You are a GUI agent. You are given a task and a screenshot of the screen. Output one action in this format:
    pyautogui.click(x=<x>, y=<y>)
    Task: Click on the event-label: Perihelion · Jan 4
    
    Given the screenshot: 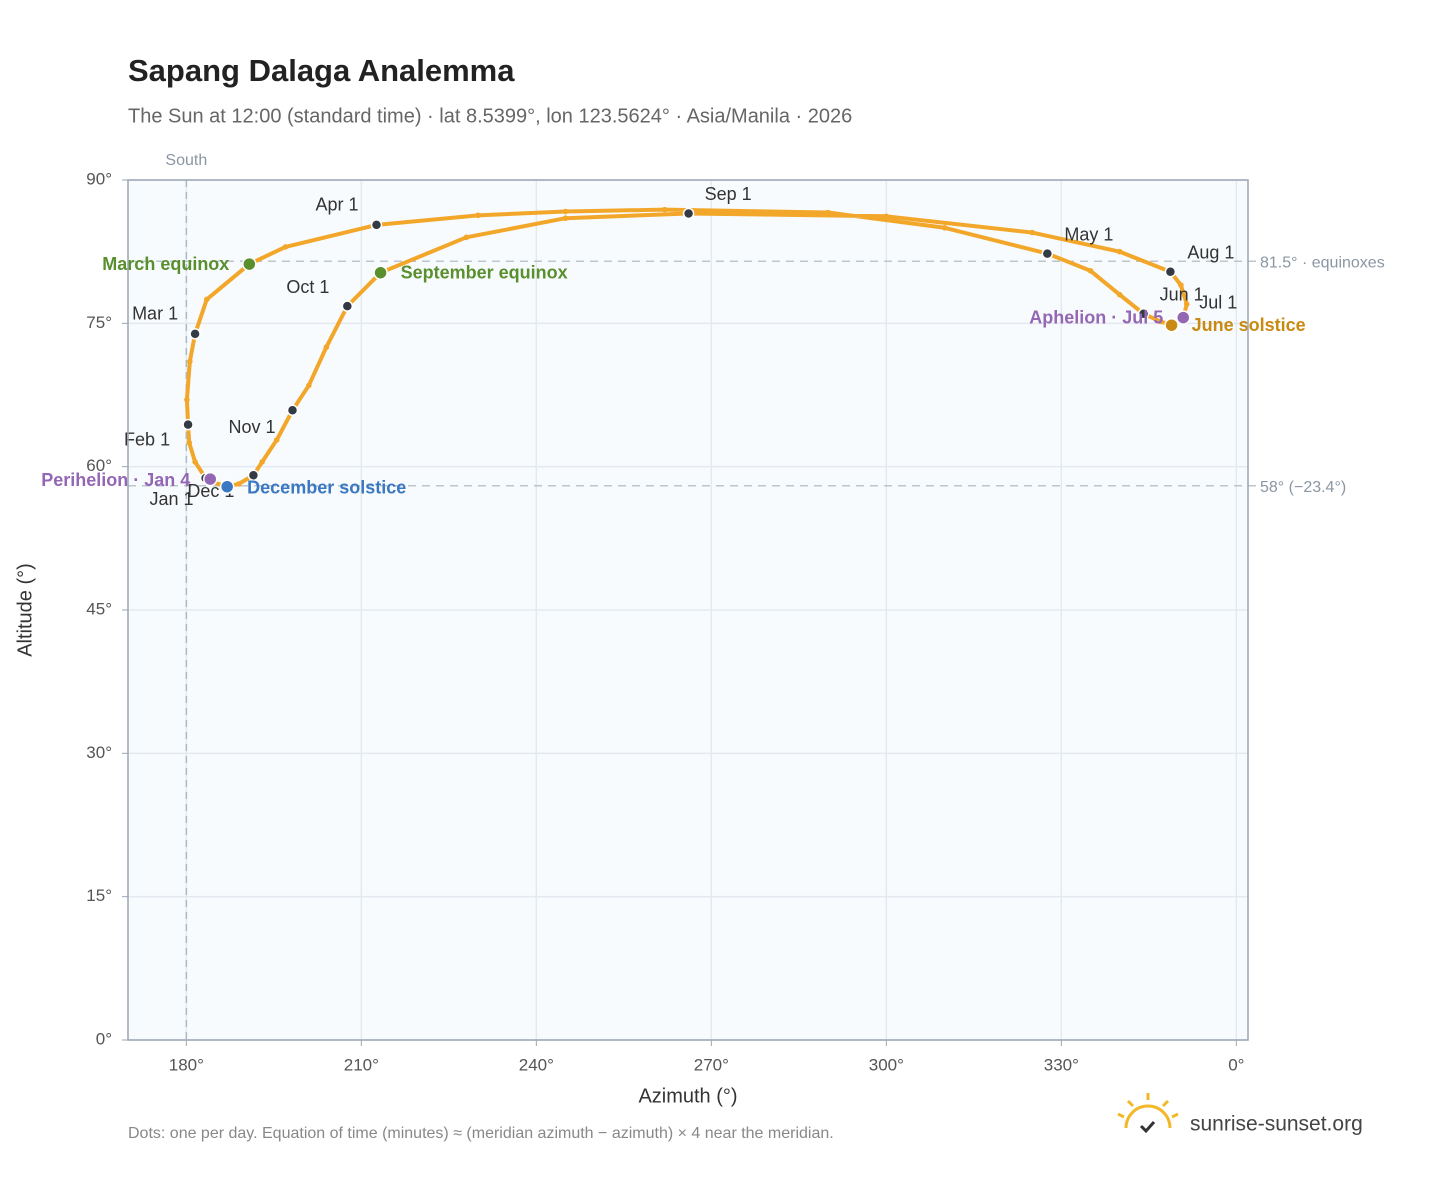 What is the action you would take?
    pyautogui.click(x=115, y=480)
    